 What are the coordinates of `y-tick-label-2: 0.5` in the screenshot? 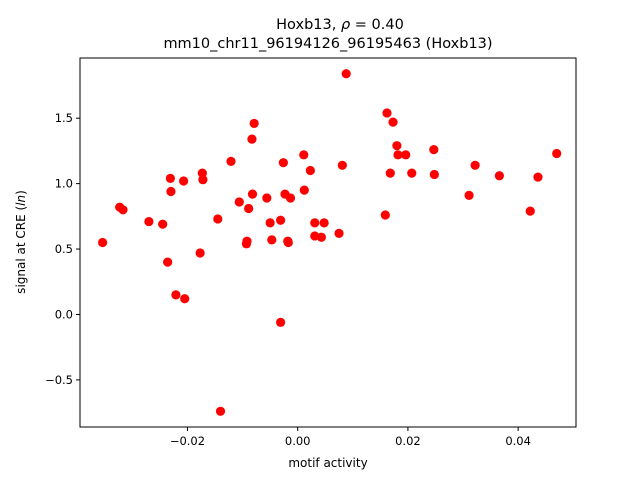 It's located at (64, 249).